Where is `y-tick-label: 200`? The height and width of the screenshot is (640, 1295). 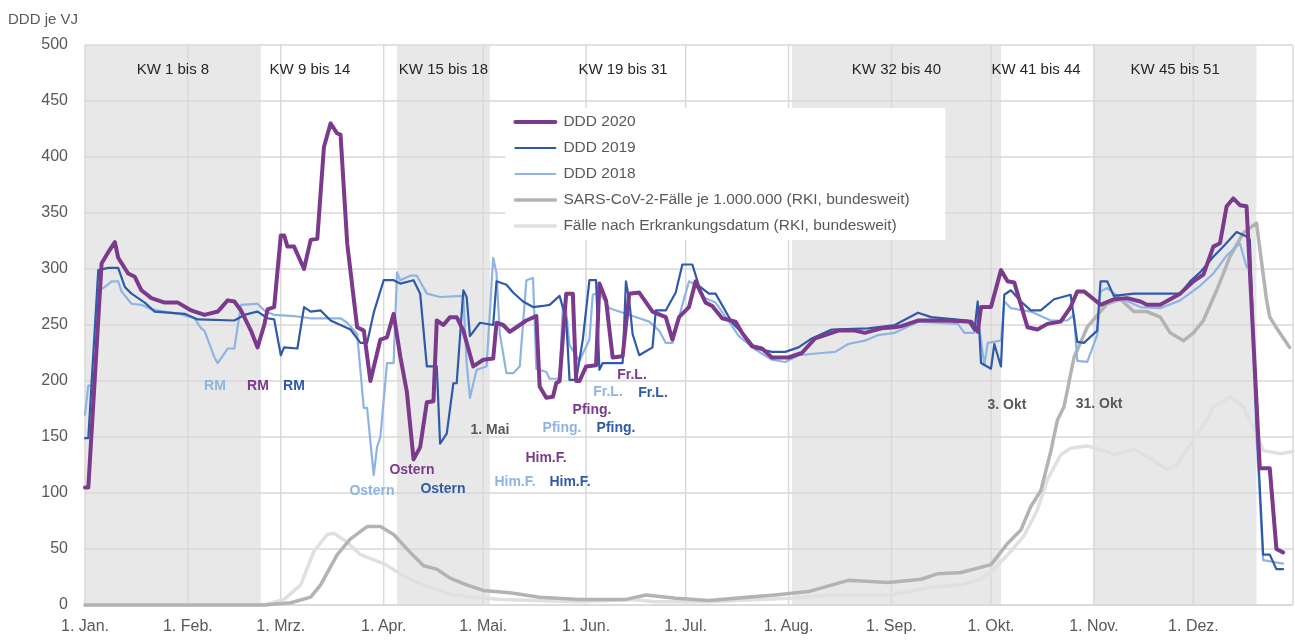 y-tick-label: 200 is located at coordinates (55, 380).